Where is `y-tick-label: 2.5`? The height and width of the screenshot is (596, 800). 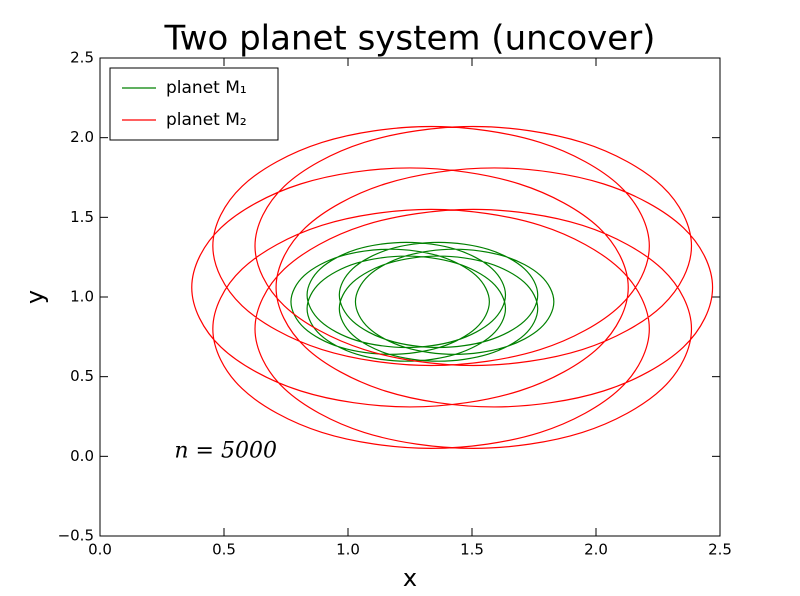
y-tick-label: 2.5 is located at coordinates (82, 58).